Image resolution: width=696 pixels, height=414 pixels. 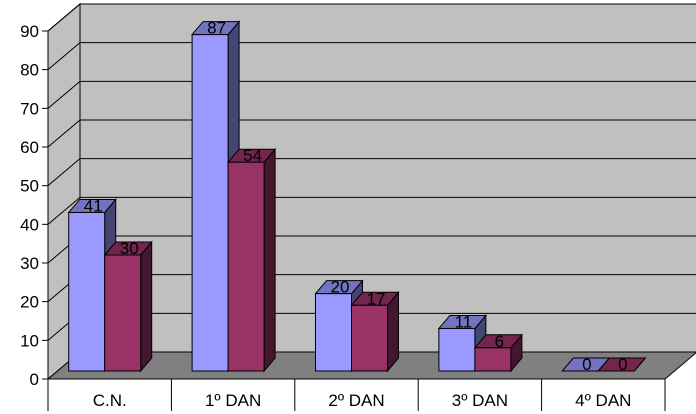 I want to click on y-tick-label: 0, so click(x=34, y=379).